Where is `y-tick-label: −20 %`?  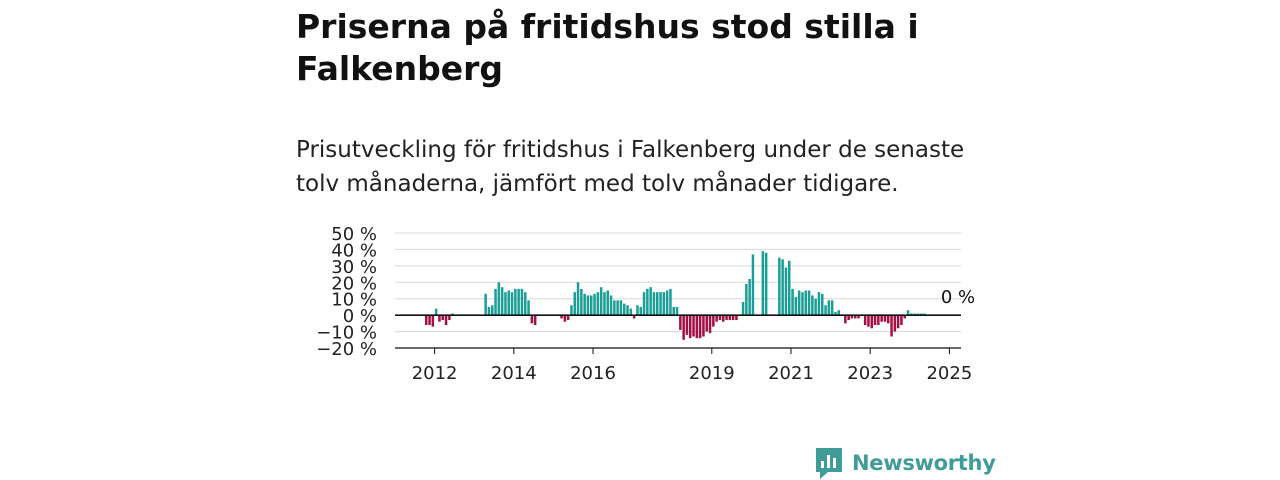
y-tick-label: −20 % is located at coordinates (346, 349).